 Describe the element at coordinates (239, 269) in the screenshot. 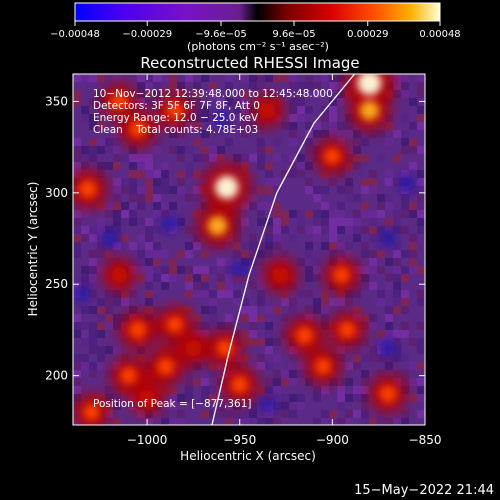

I see `negative-spot` at that location.